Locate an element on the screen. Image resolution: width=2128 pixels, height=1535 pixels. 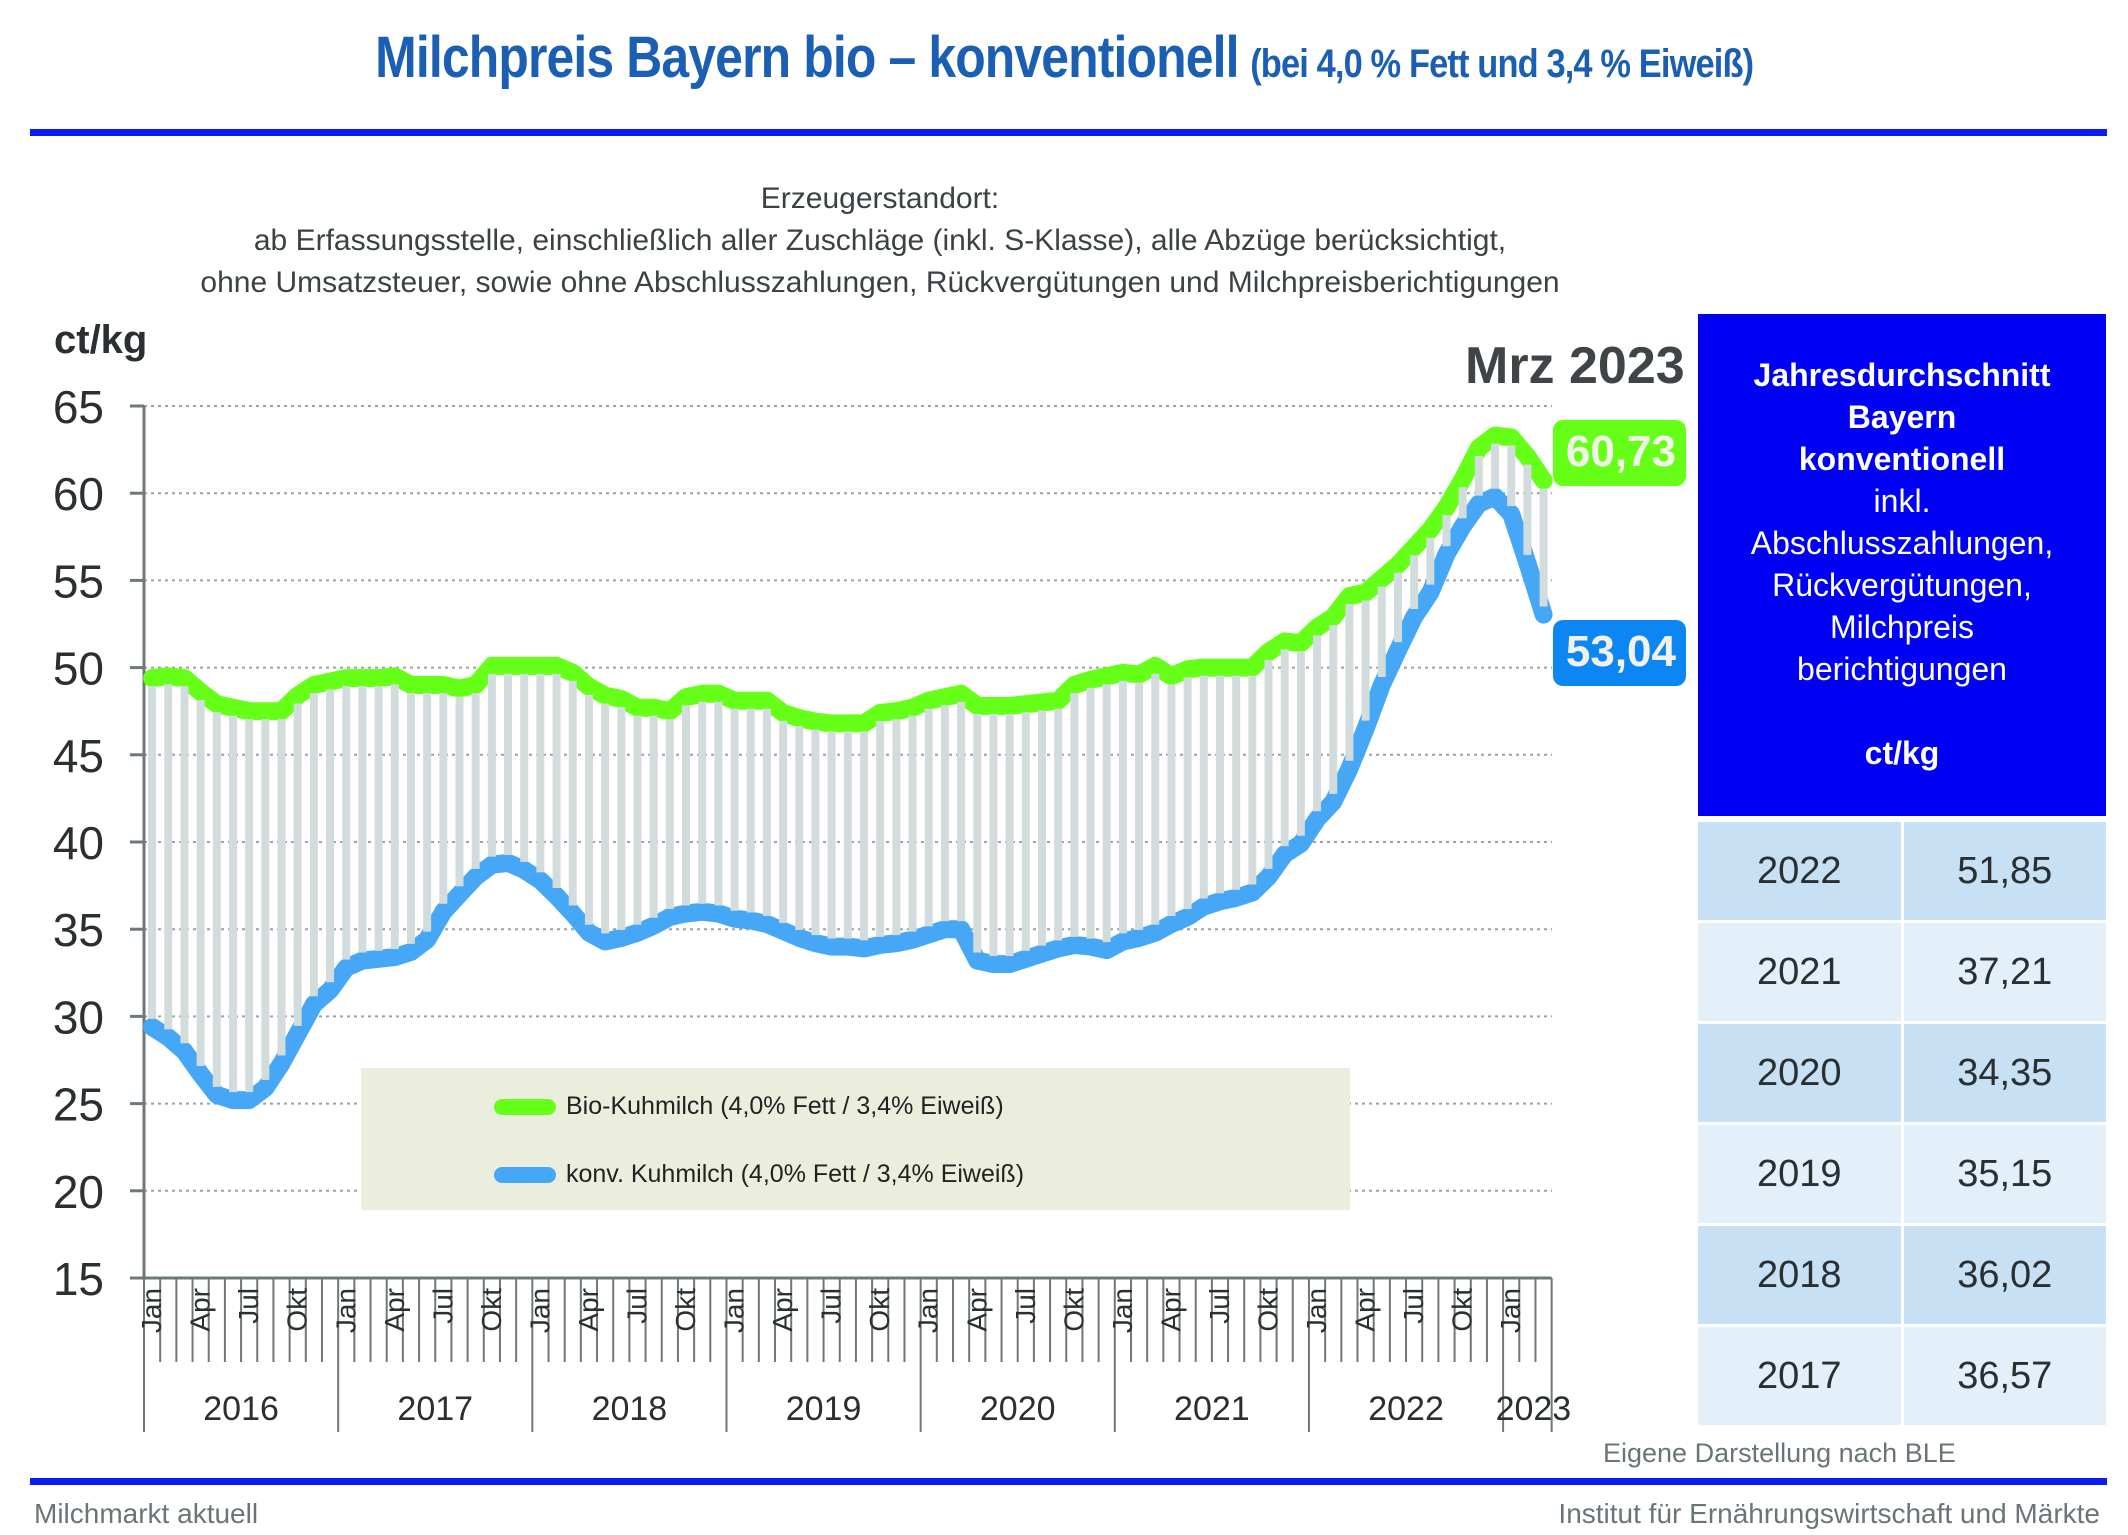
infobox-line-1: Jahresdurchschnitt is located at coordinates (1902, 375).